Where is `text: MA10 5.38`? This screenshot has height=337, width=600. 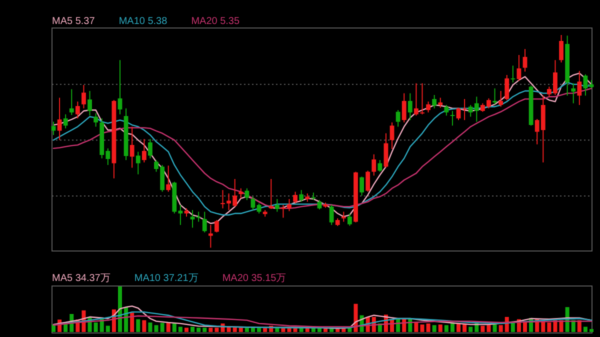 text: MA10 5.38 is located at coordinates (143, 21).